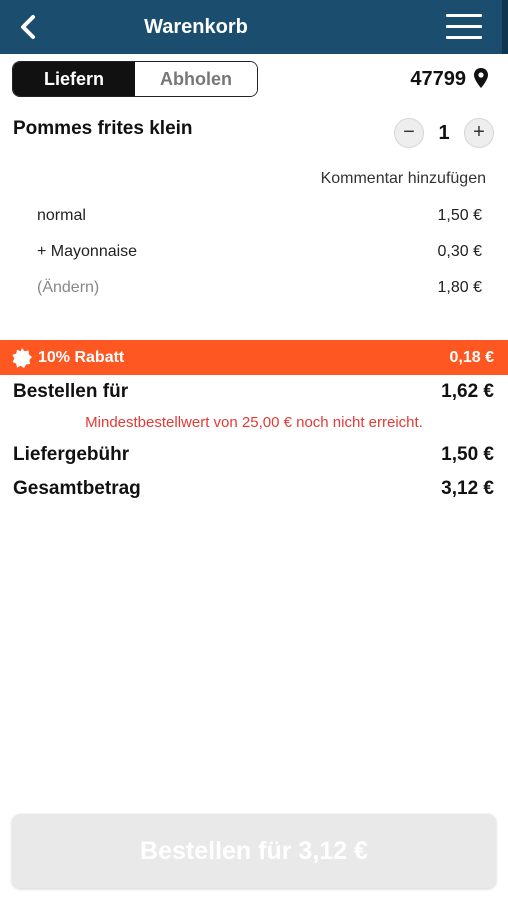  I want to click on option-price: 0,30 €, so click(459, 251).